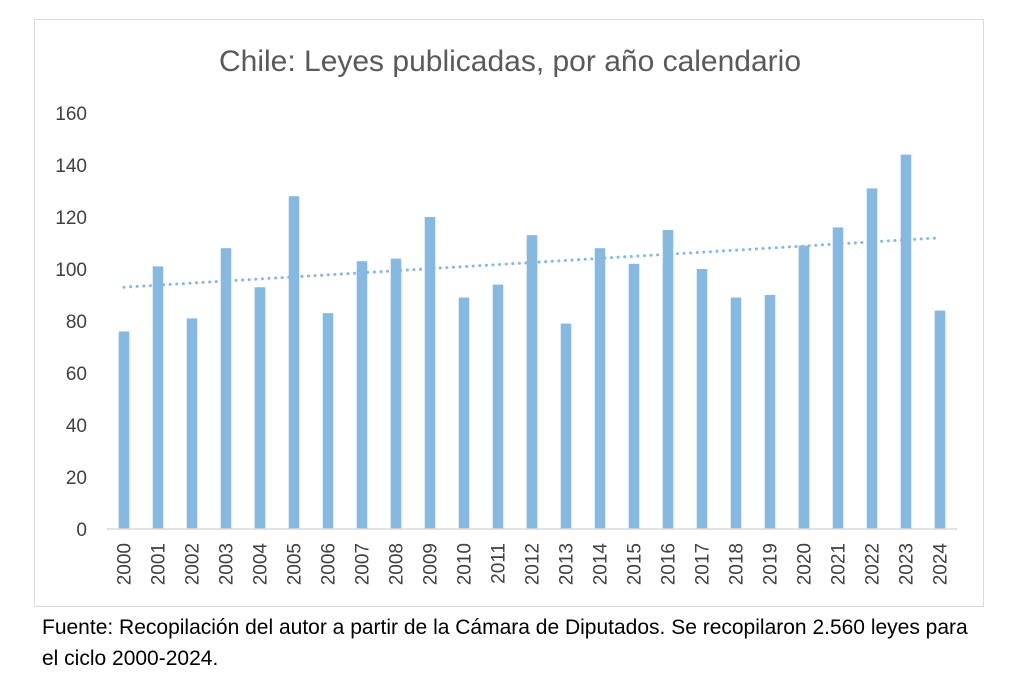  I want to click on x-tick-label: 2017, so click(703, 564).